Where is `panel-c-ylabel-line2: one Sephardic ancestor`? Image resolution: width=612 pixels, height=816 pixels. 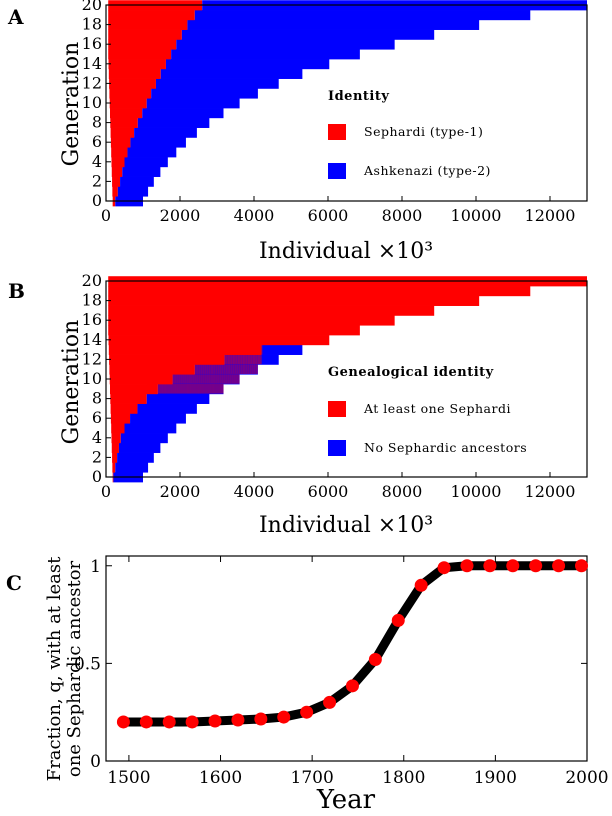
panel-c-ylabel-line2: one Sephardic ancestor is located at coordinates (74, 668).